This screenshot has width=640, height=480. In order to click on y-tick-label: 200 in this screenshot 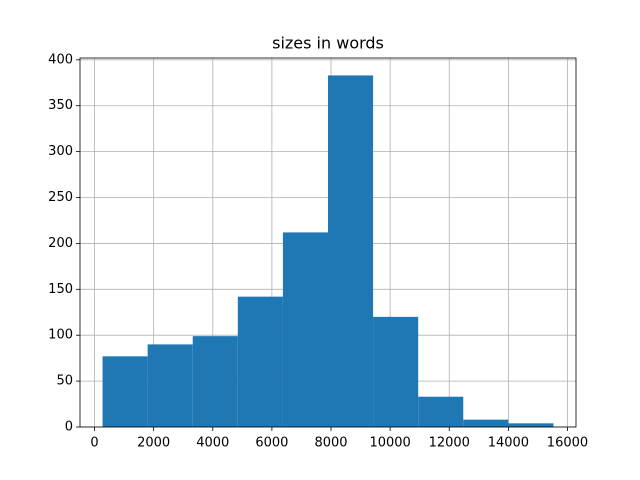, I will do `click(60, 243)`.